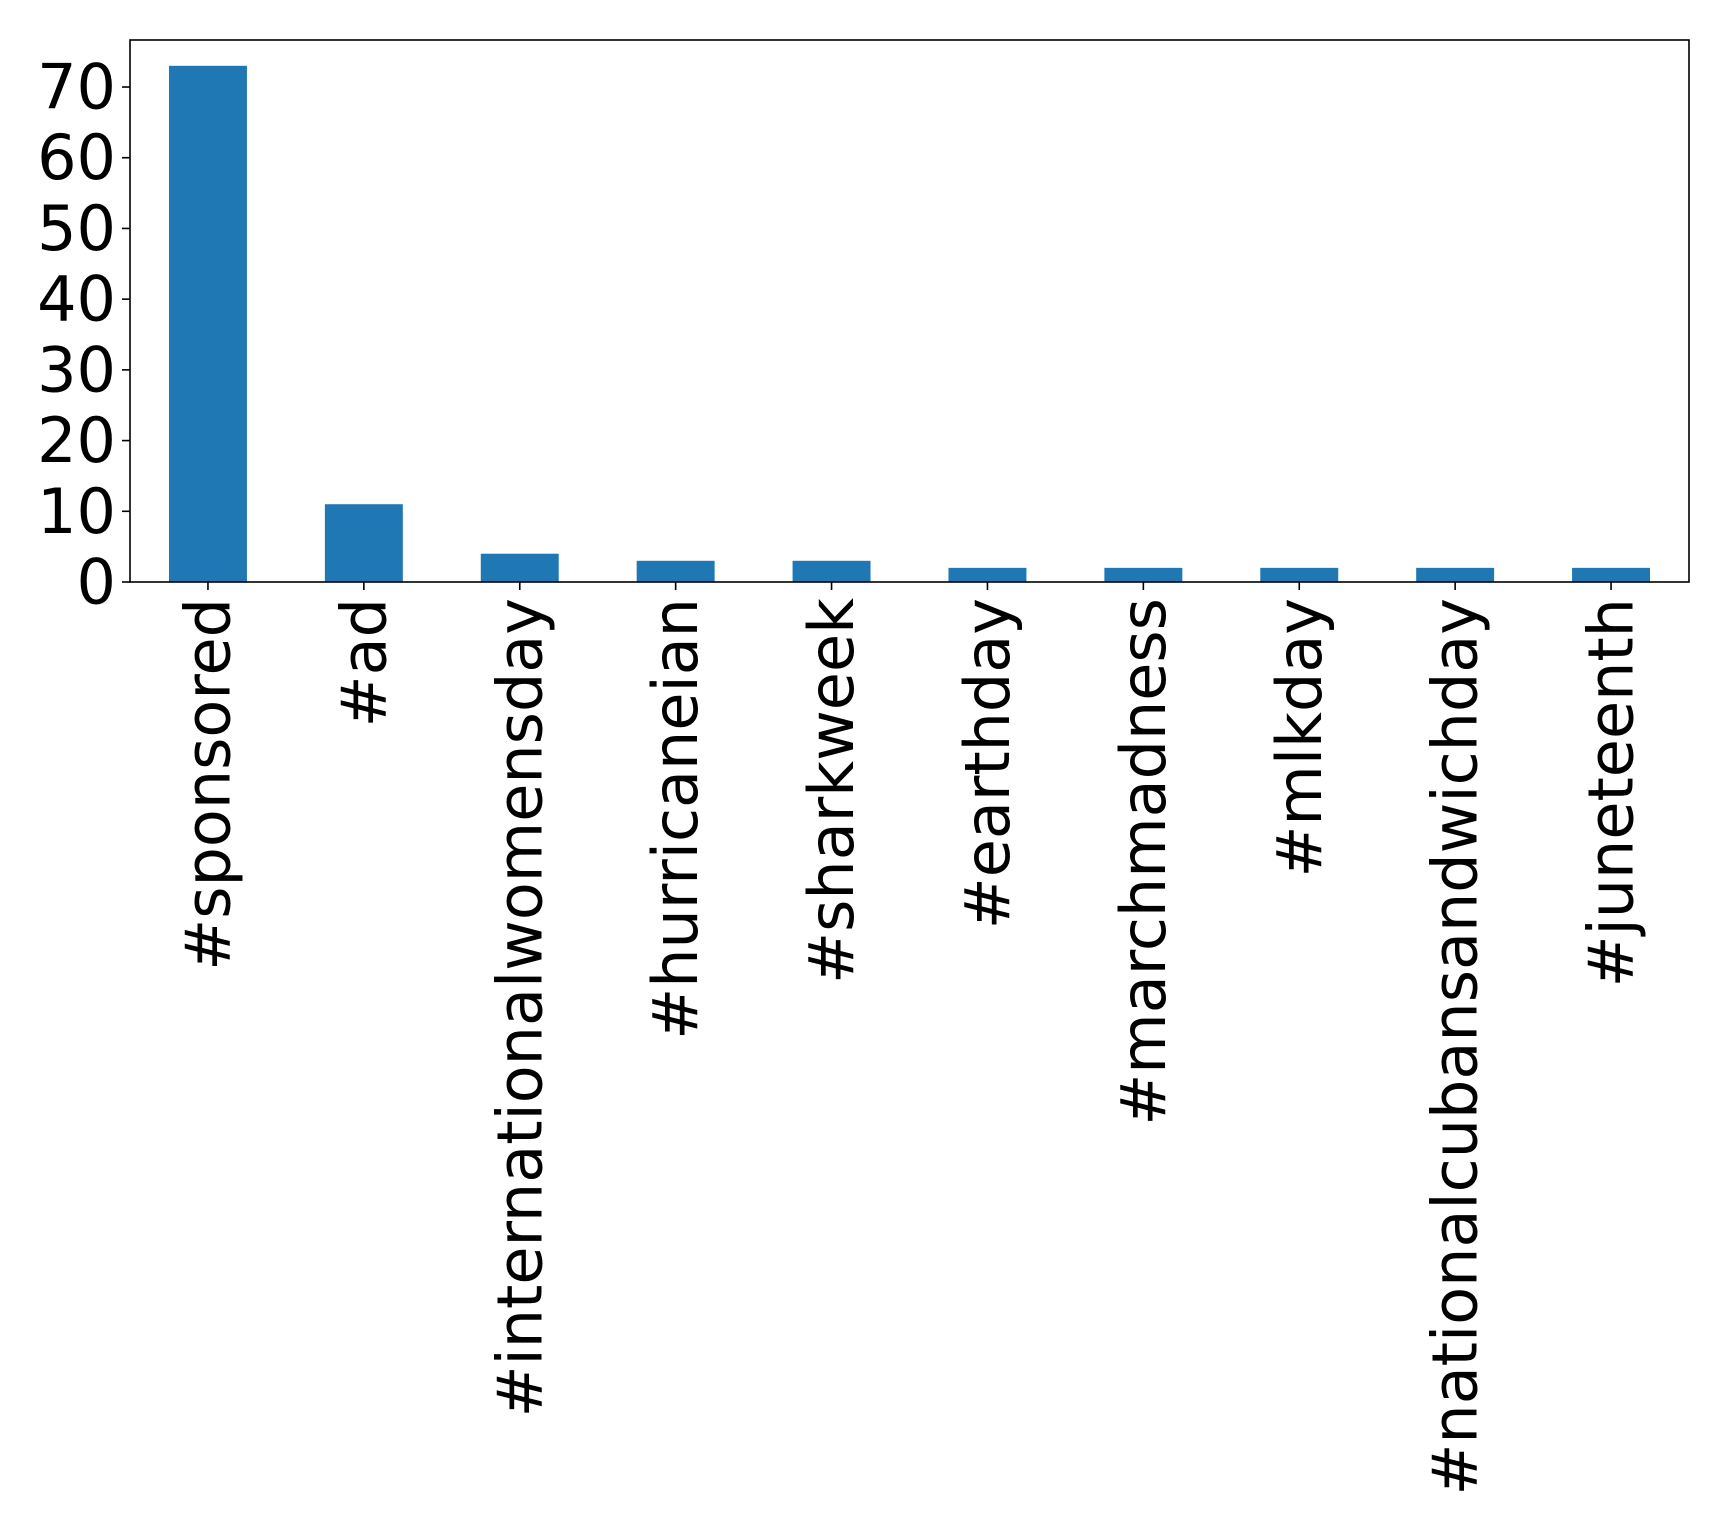 The image size is (1719, 1532). I want to click on x-tick-label: #hurricaneian, so click(675, 819).